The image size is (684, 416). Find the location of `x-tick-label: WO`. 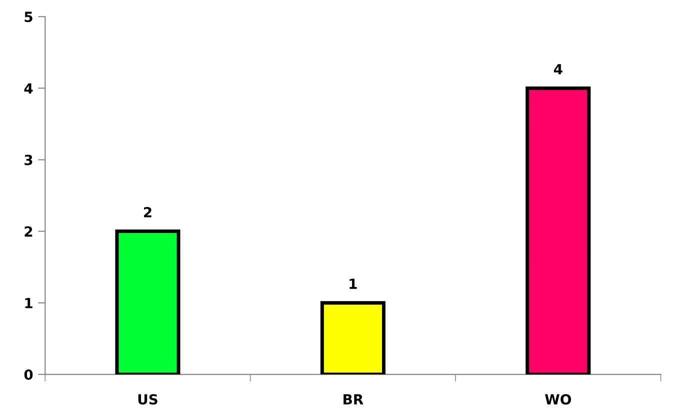

x-tick-label: WO is located at coordinates (558, 399).